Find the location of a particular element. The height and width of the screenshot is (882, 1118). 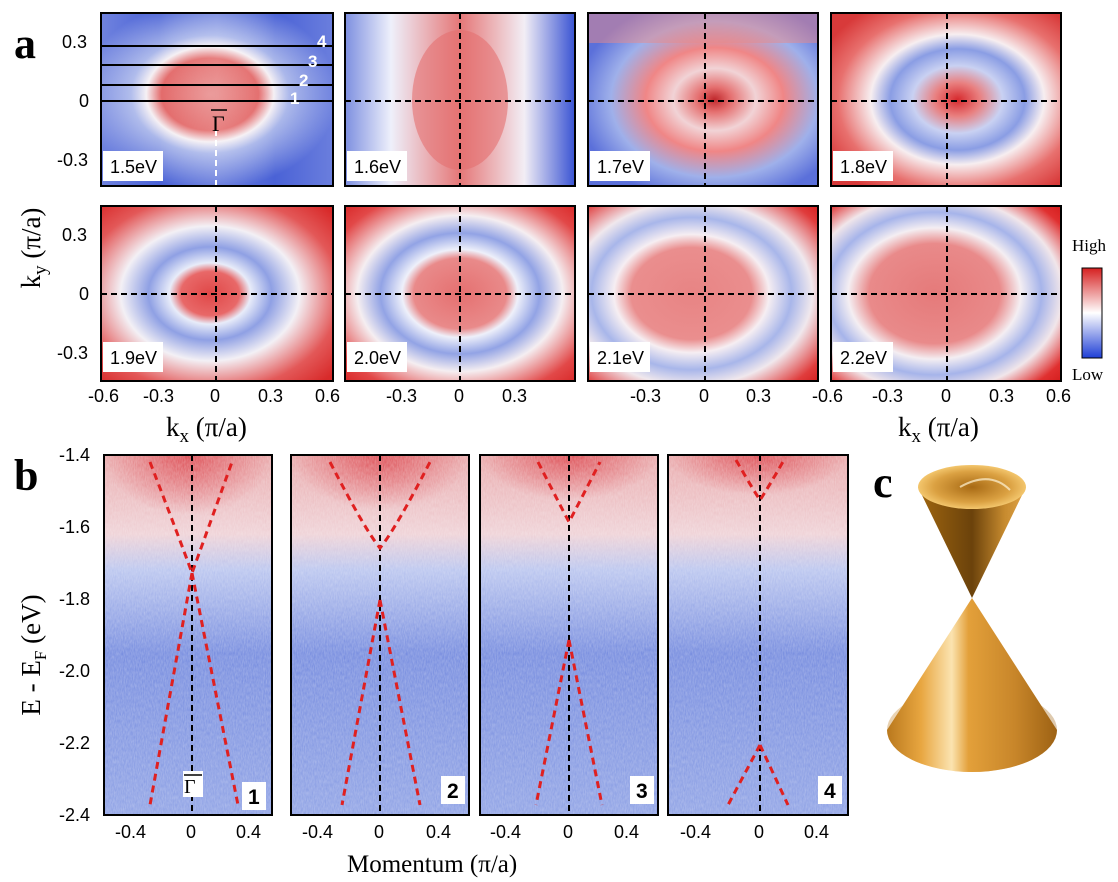

cut-label-2: 2 is located at coordinates (303, 80).